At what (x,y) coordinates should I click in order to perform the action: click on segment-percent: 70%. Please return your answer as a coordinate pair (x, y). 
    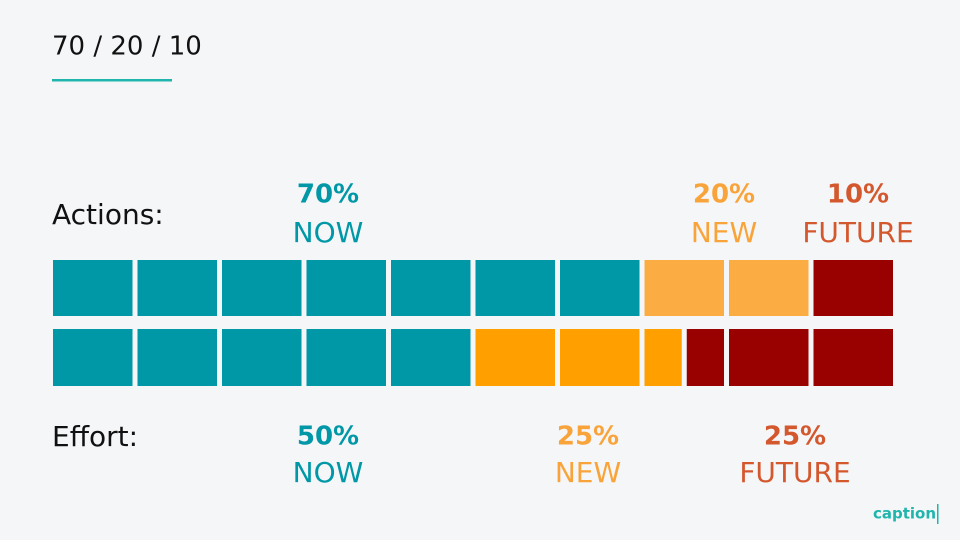
    Looking at the image, I should click on (328, 195).